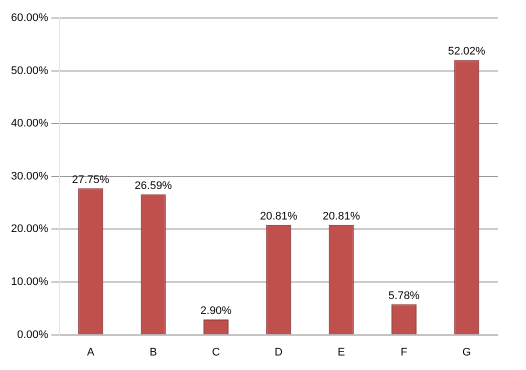  I want to click on y-tick-label: 30.00%, so click(29, 176).